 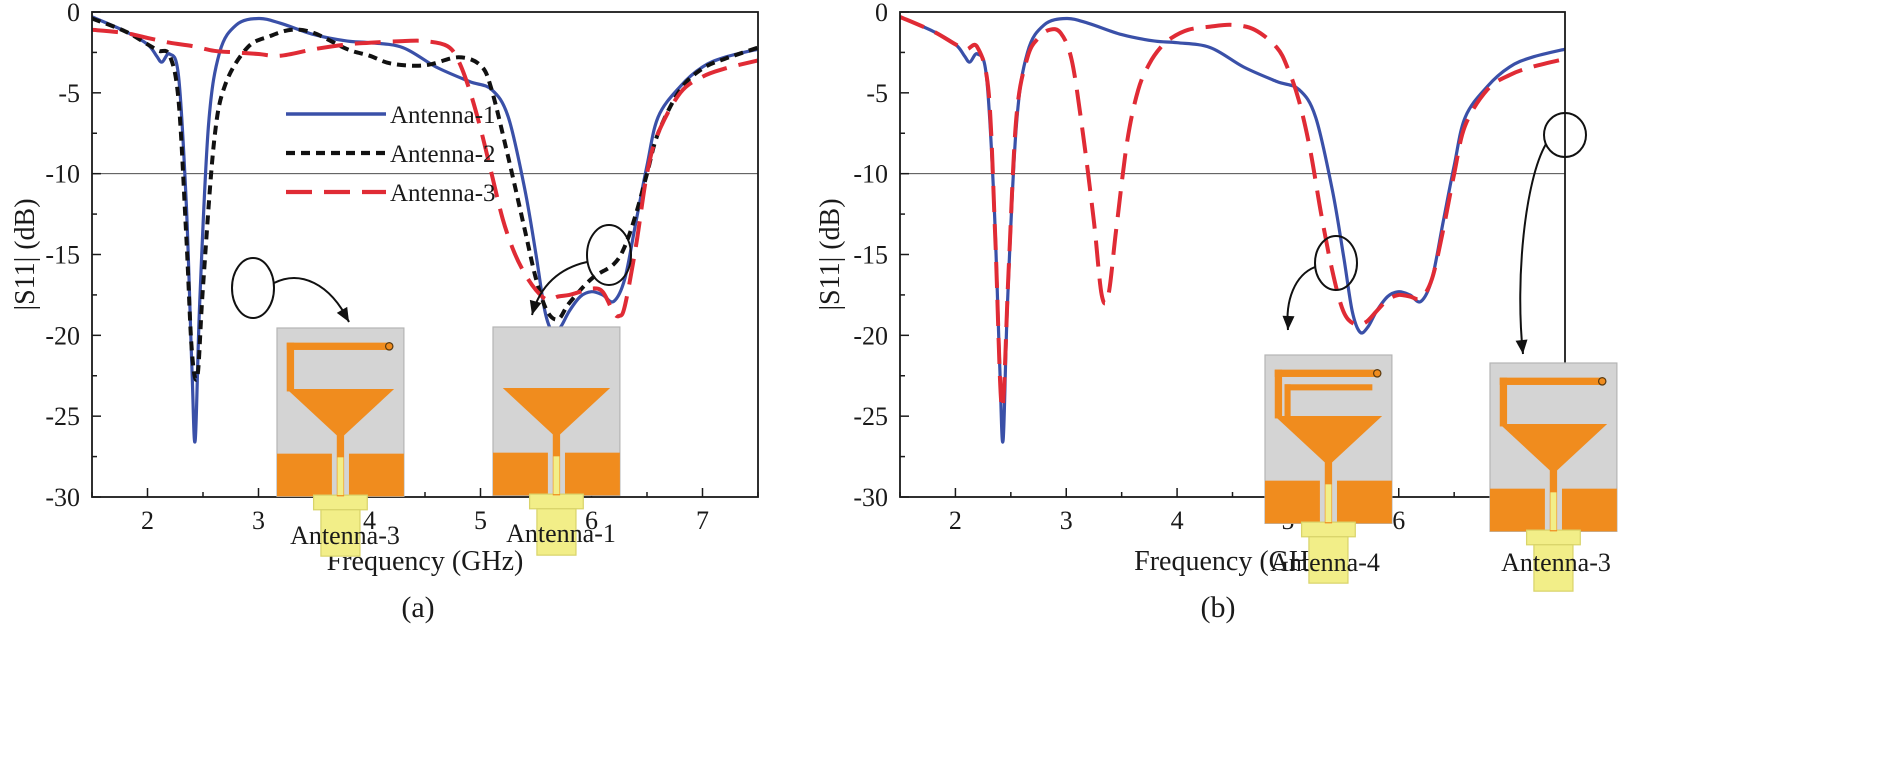 I want to click on x-axis-label: Frequency (GHz), so click(x=1232, y=561).